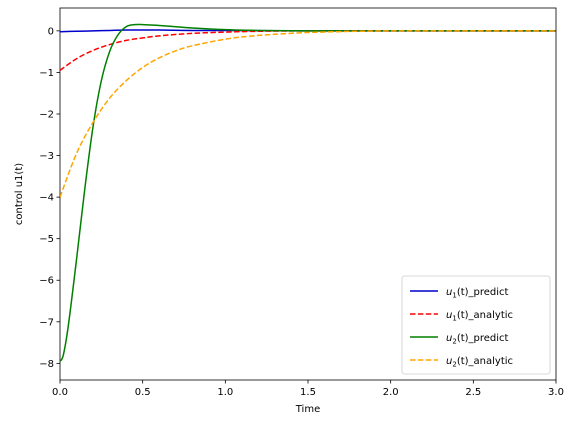 Image resolution: width=576 pixels, height=432 pixels. What do you see at coordinates (19, 194) in the screenshot?
I see `y-axis-label: control u1(t)` at bounding box center [19, 194].